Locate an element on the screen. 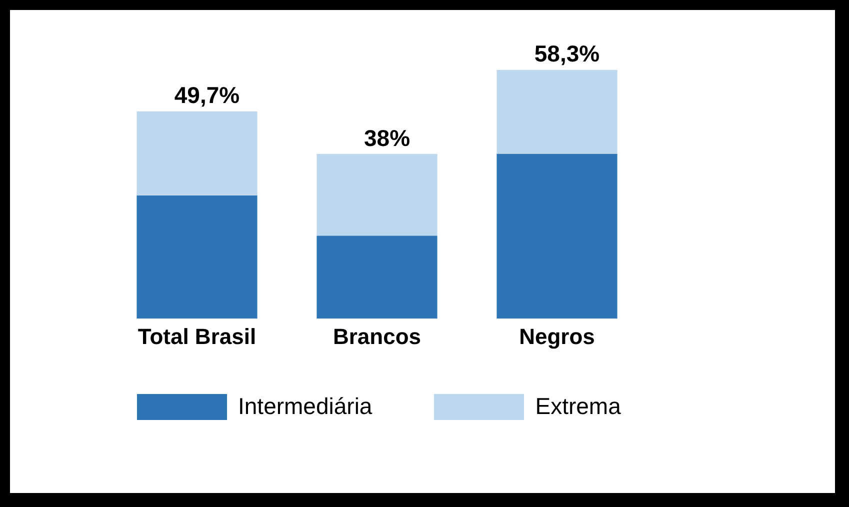  x-tick-label: Brancos is located at coordinates (377, 336).